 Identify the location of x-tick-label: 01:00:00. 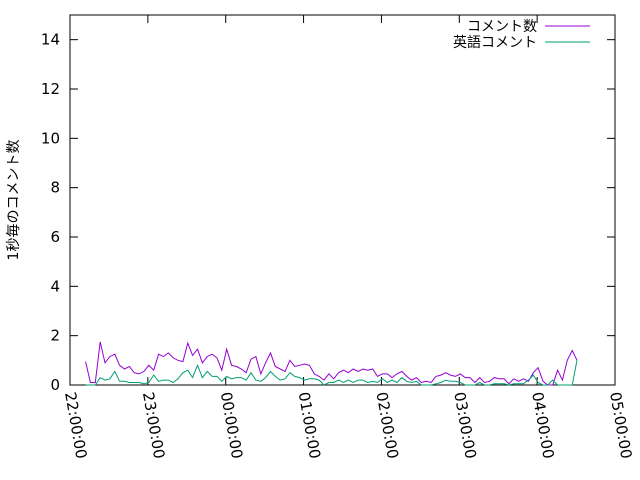
(309, 425).